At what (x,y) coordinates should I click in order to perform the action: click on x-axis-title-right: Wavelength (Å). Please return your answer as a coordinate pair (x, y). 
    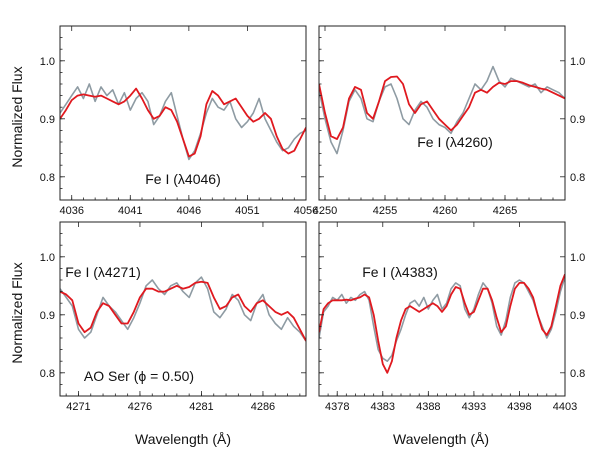
    Looking at the image, I should click on (441, 439).